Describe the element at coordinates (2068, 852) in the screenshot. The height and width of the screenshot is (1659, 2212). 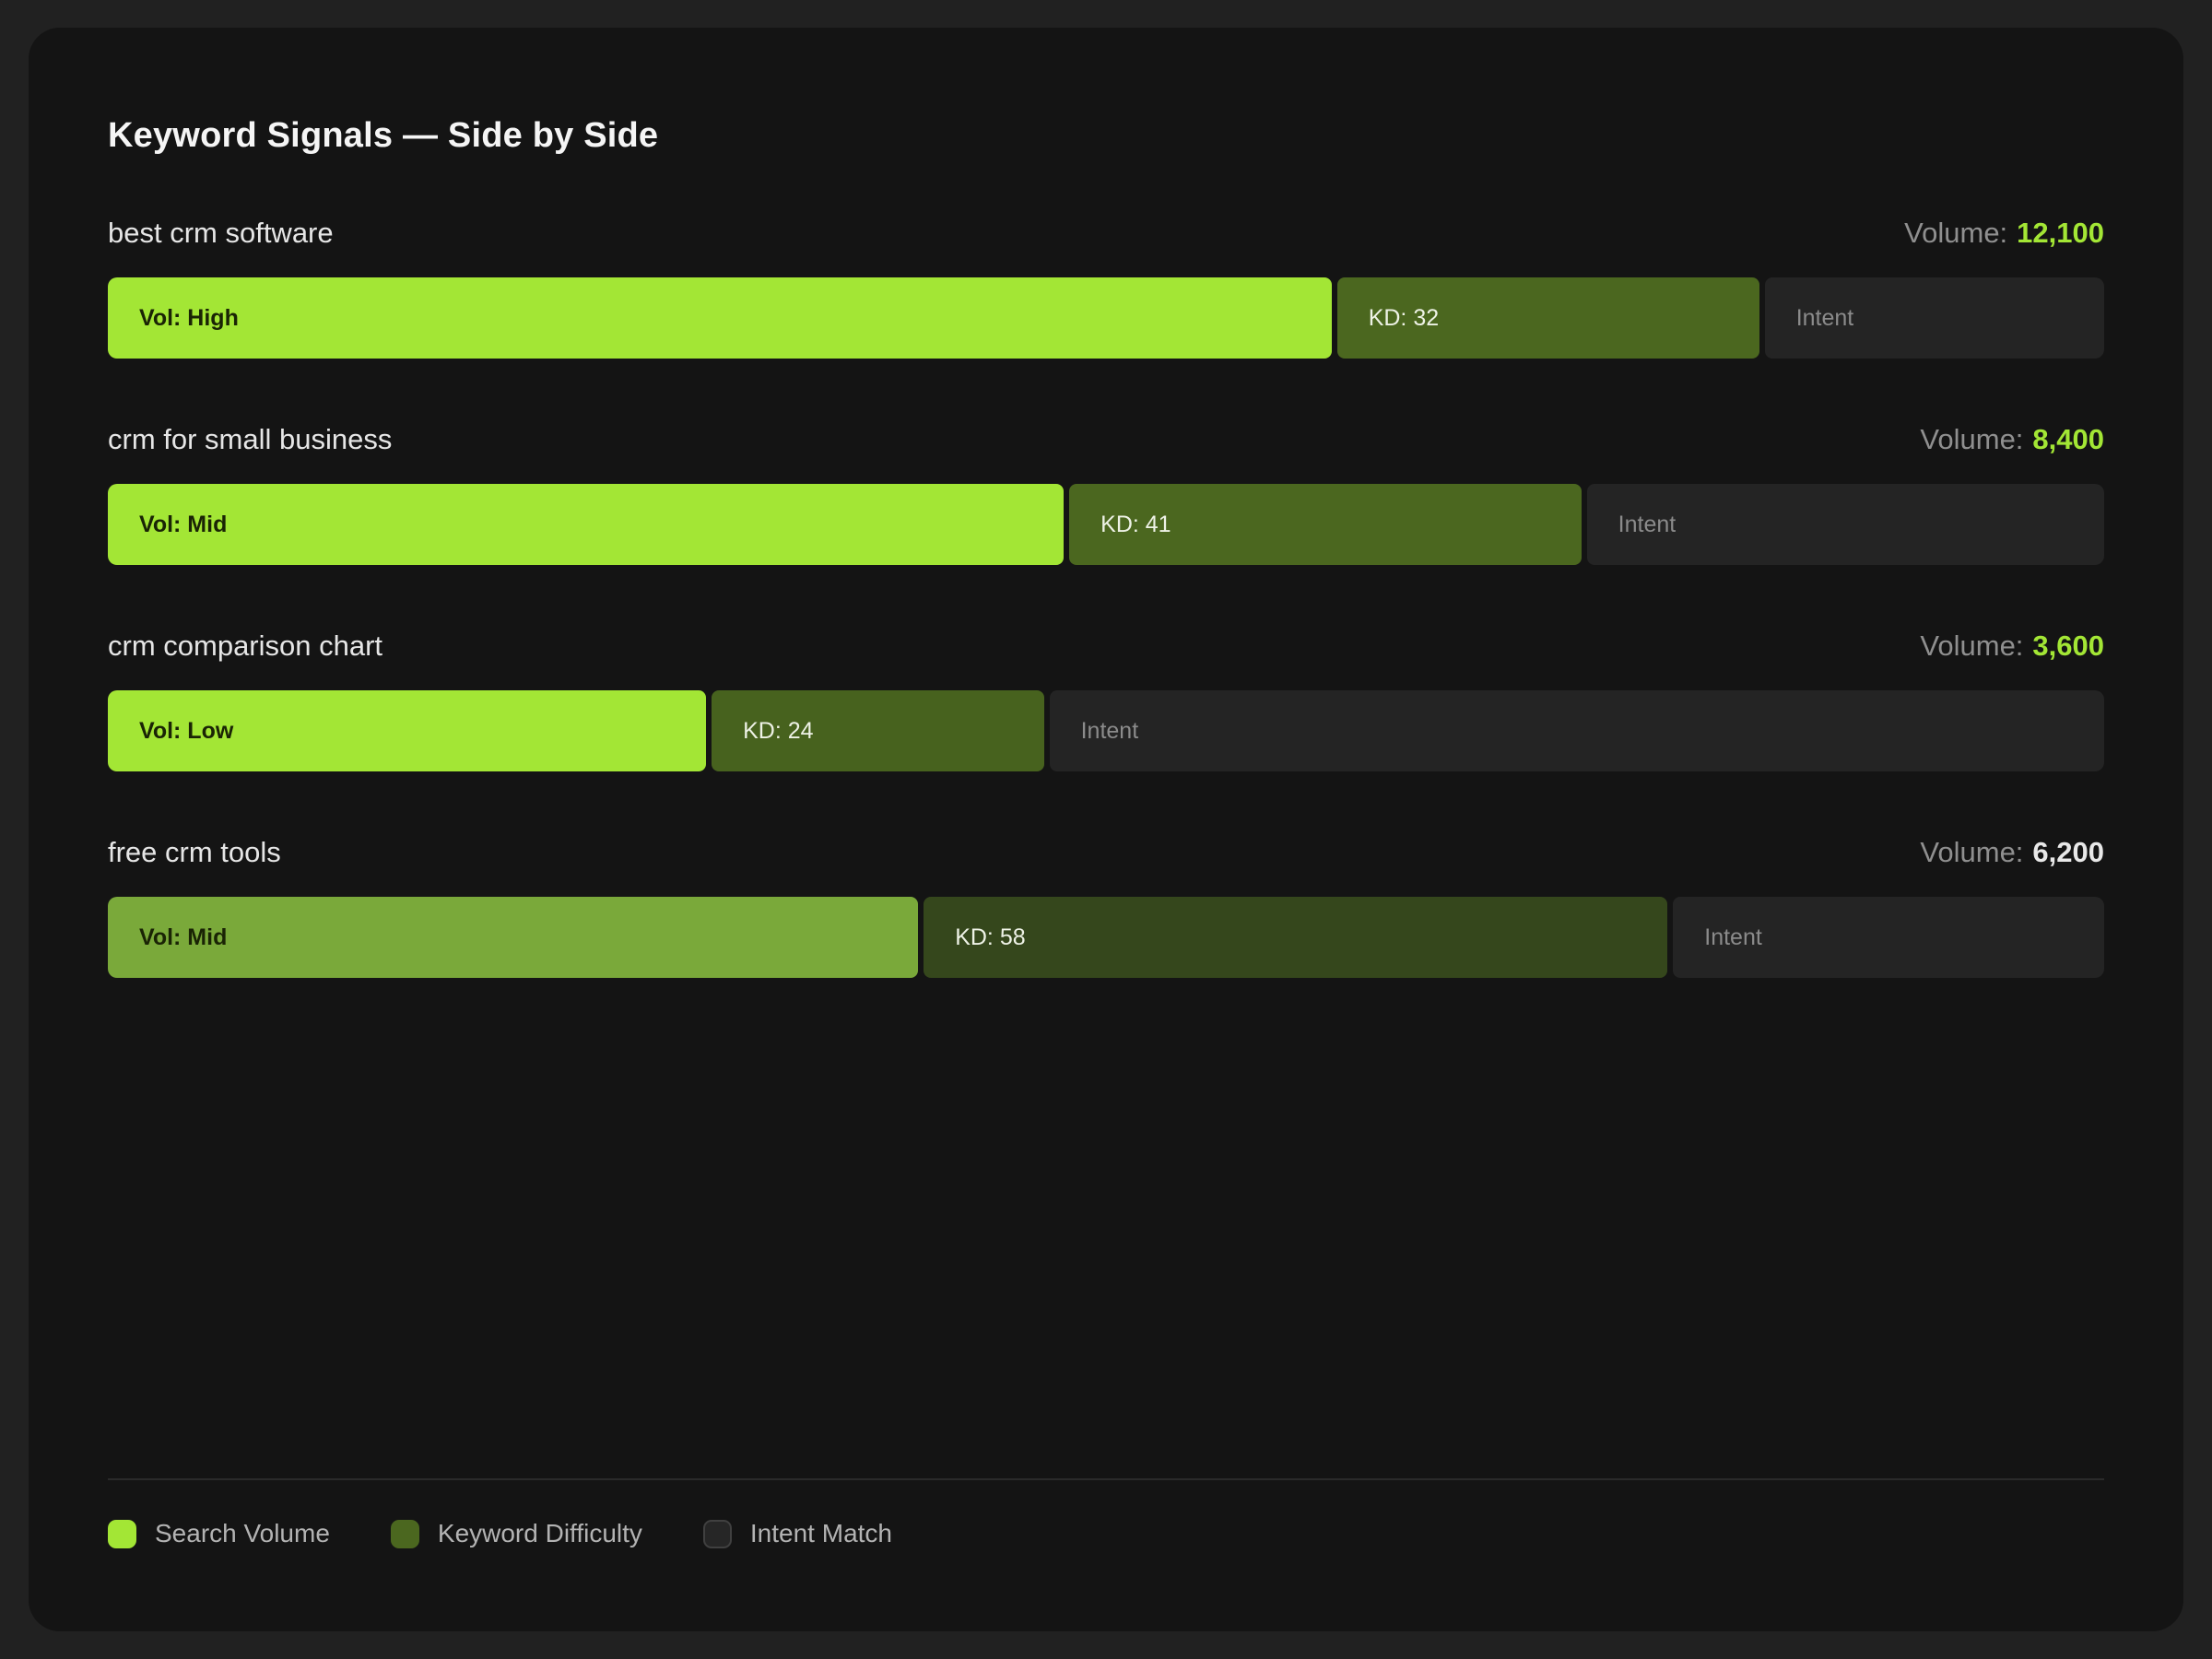
I see `volume-value: 6,200` at that location.